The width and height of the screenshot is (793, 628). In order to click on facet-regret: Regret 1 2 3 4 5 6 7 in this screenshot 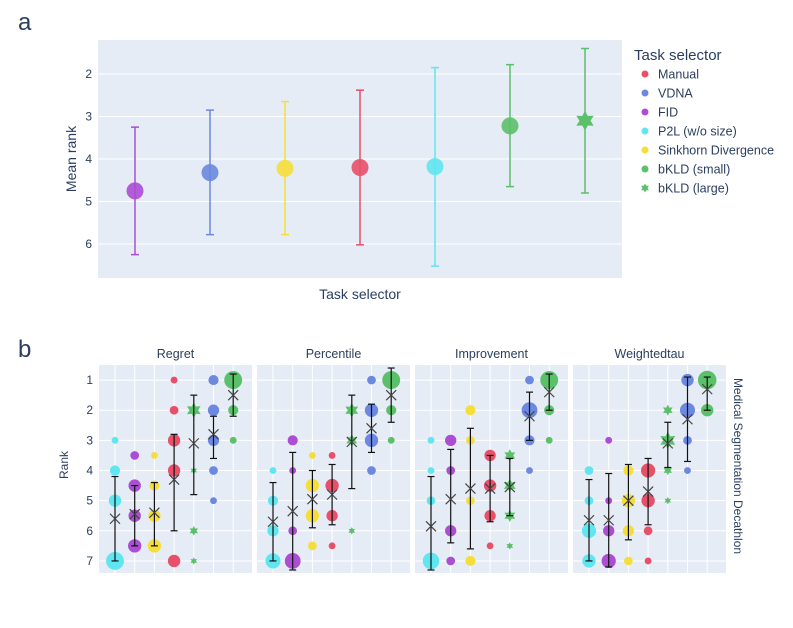, I will do `click(169, 460)`.